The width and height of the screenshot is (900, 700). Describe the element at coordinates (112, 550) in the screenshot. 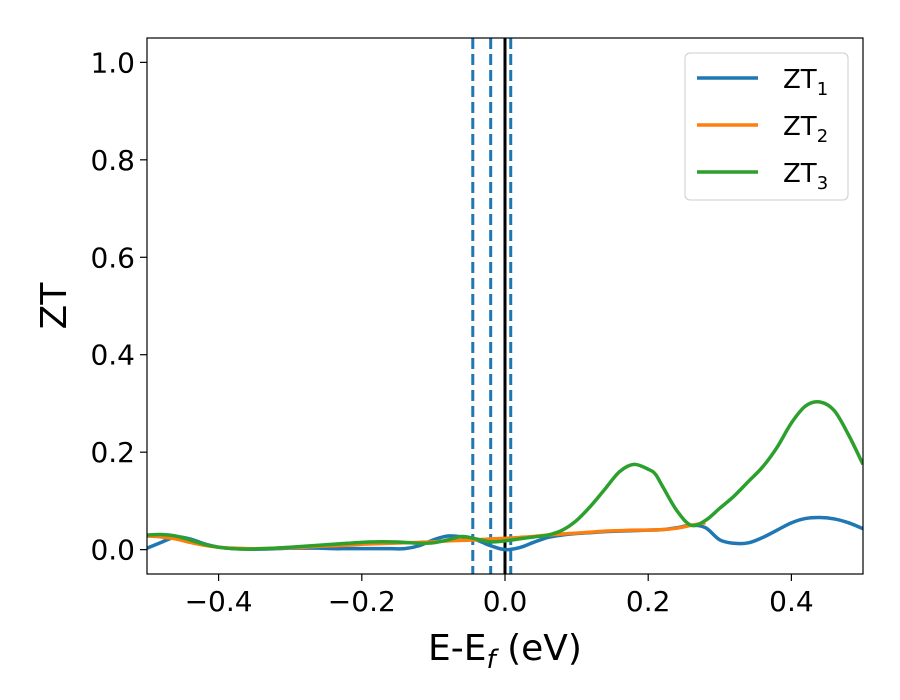

I see `y-tick-label: 0.0` at that location.